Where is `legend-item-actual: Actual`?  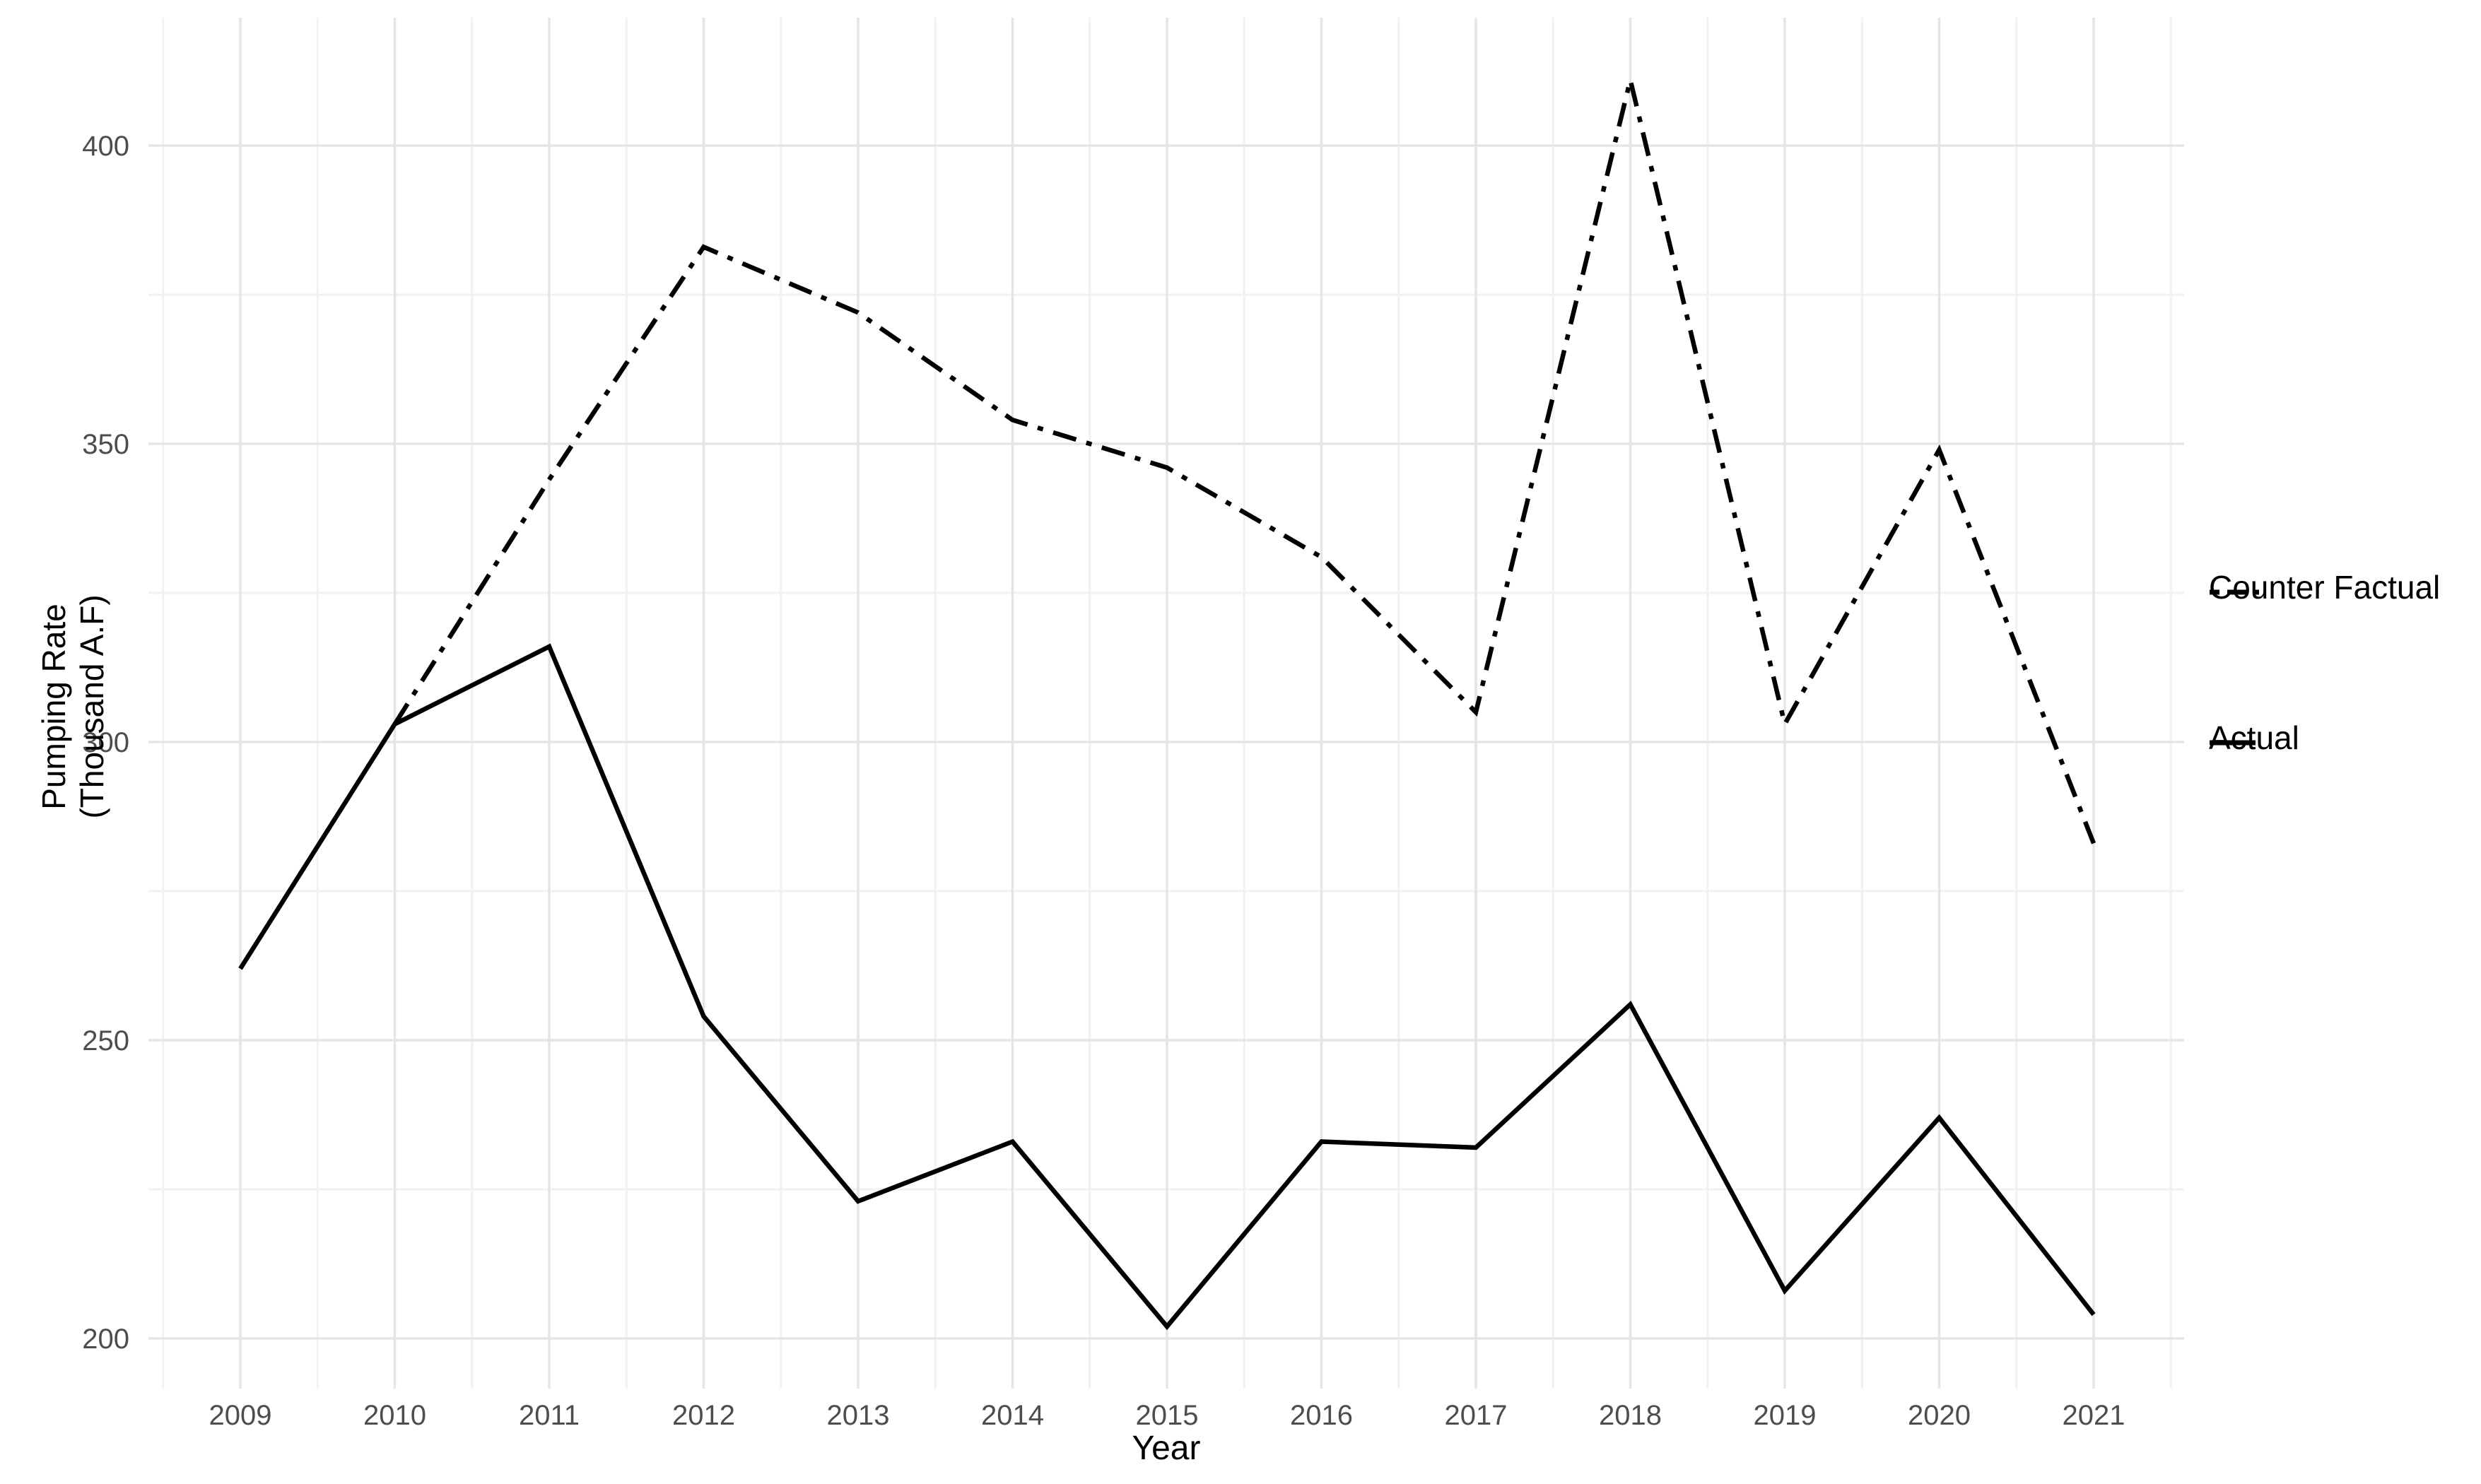
legend-item-actual: Actual is located at coordinates (2254, 737).